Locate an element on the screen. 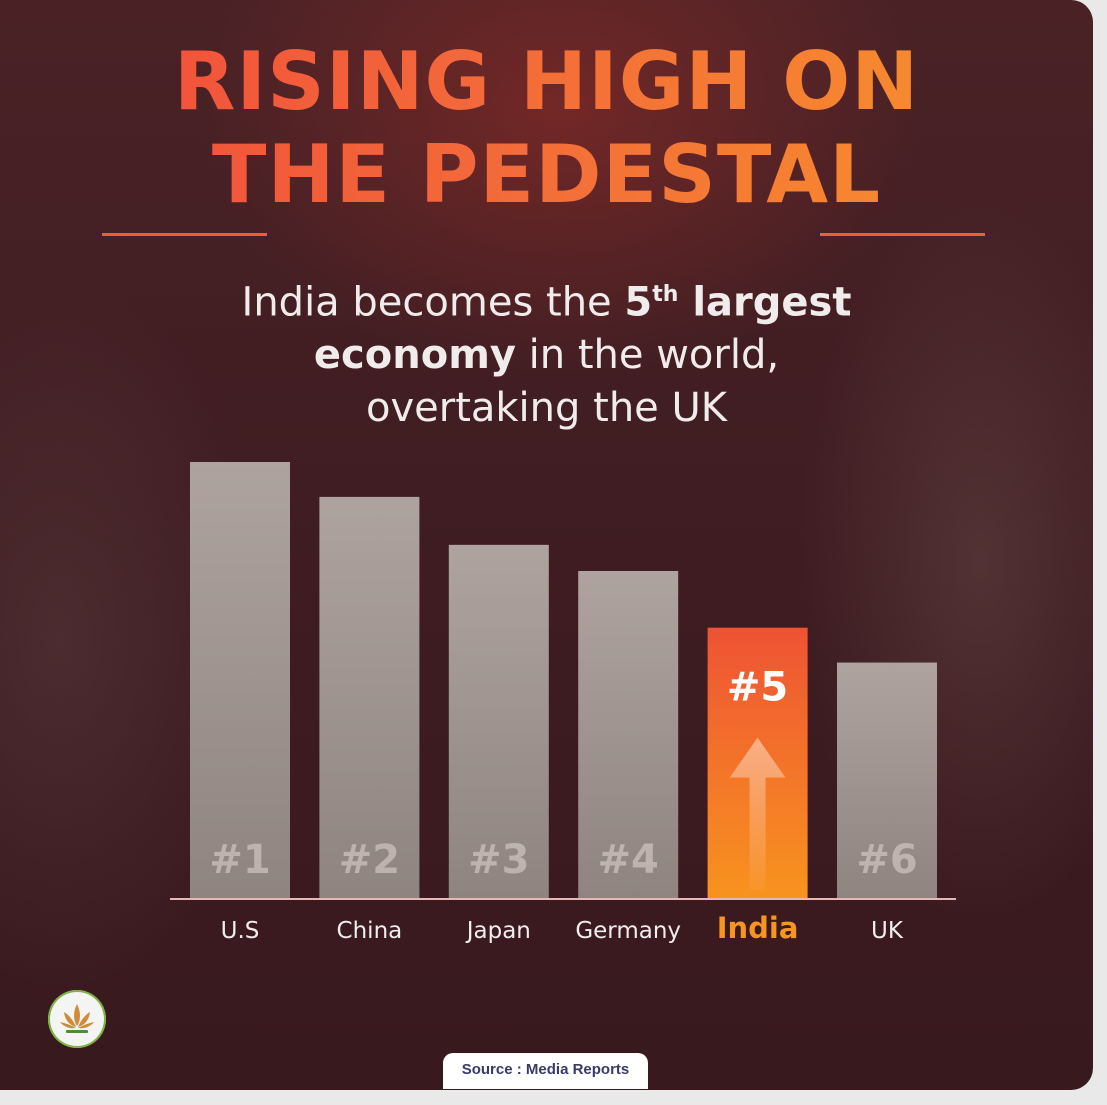 The width and height of the screenshot is (1107, 1105). subtitle-bold-economy: economy is located at coordinates (414, 355).